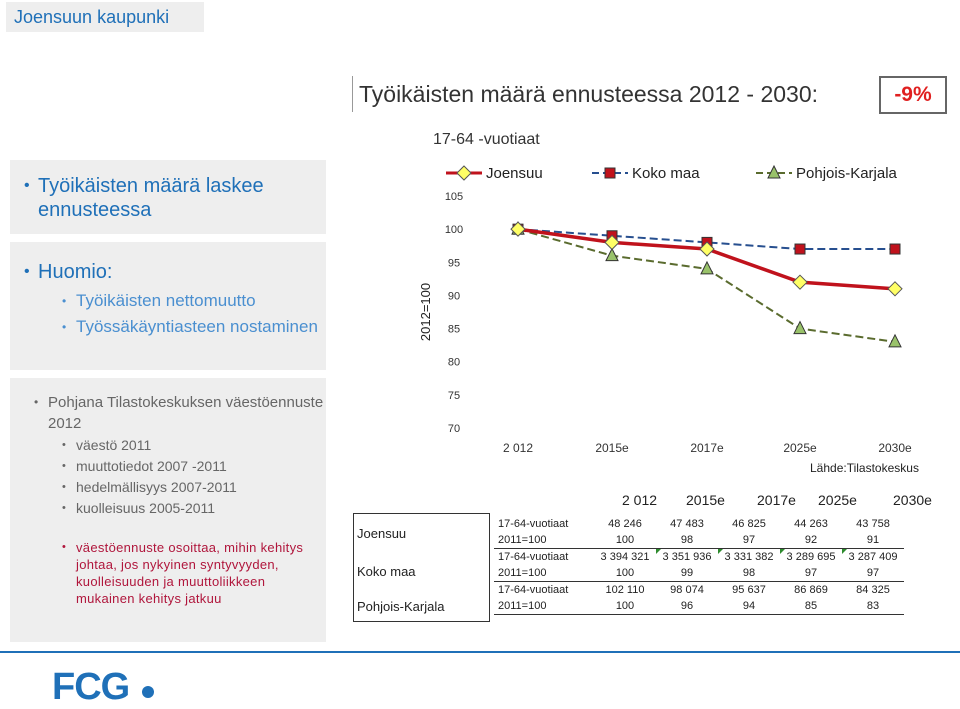 The width and height of the screenshot is (960, 709). What do you see at coordinates (168, 327) in the screenshot?
I see `note-item: Työssäkäyntiasteen nostaminen` at bounding box center [168, 327].